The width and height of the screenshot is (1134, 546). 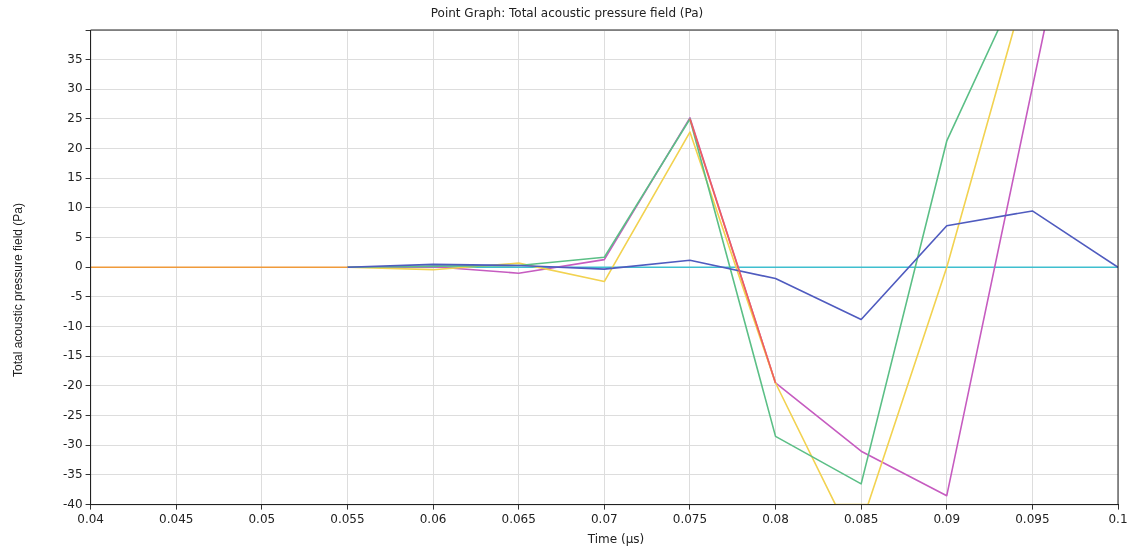 I want to click on y-tick-label: 25, so click(x=75, y=118).